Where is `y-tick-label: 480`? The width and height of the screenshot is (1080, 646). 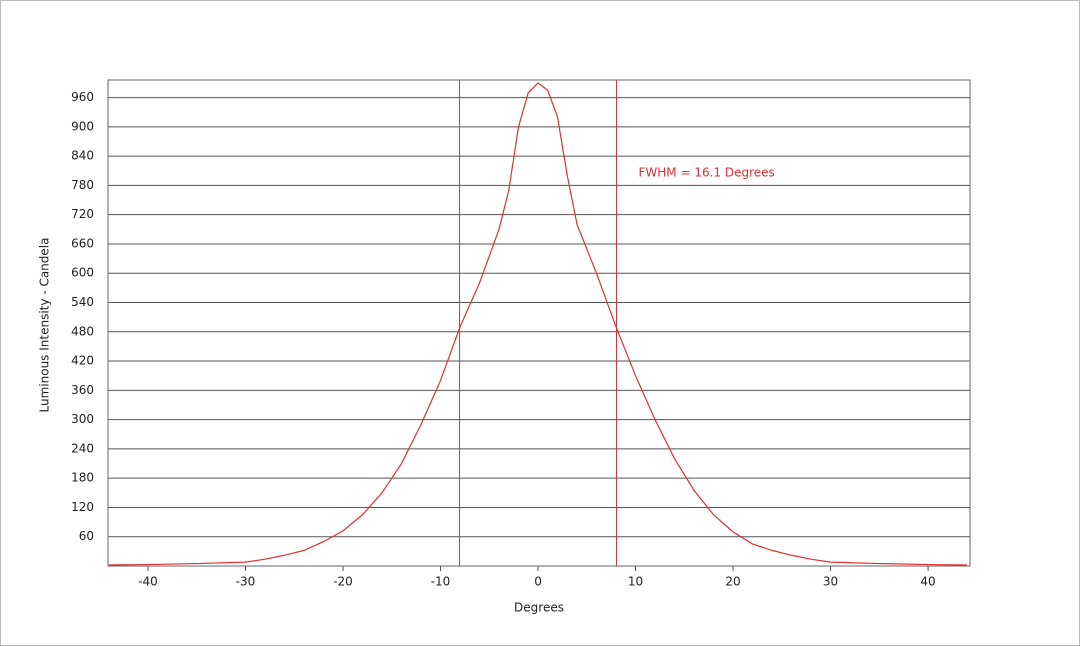 y-tick-label: 480 is located at coordinates (82, 331).